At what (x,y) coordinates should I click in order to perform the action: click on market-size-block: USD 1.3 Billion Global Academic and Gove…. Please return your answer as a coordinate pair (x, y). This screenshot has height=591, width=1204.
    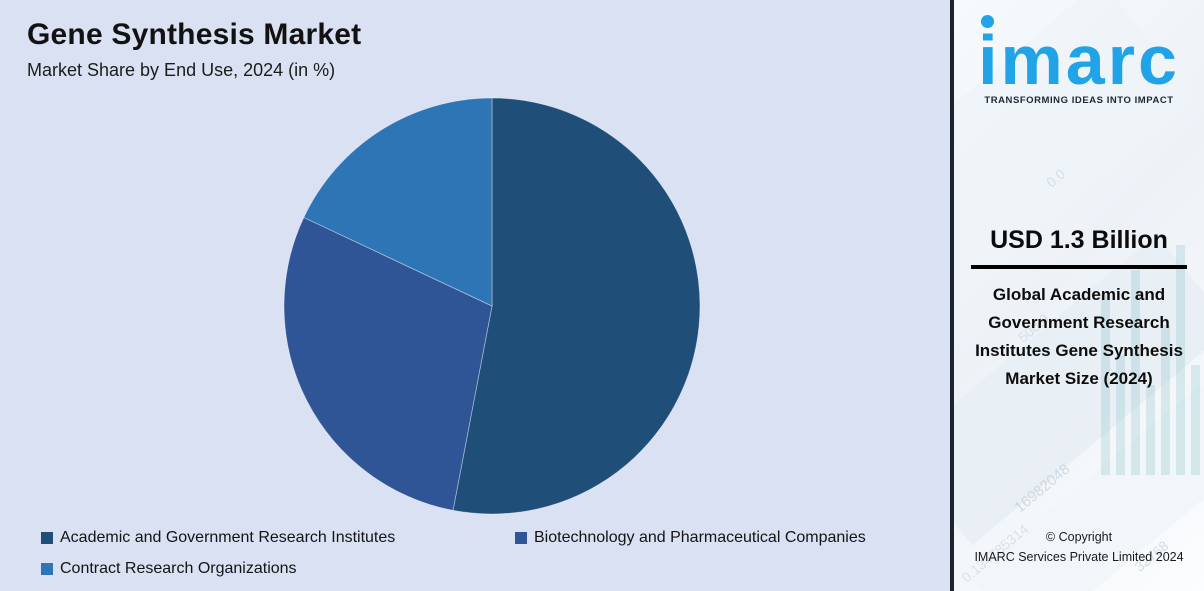
    Looking at the image, I should click on (1079, 309).